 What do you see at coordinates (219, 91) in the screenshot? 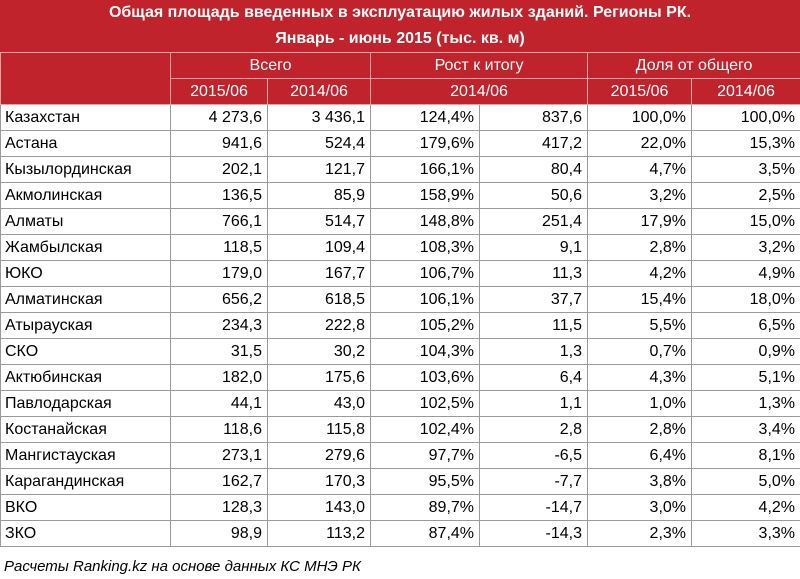
I see `header-total-2015: 2015/06` at bounding box center [219, 91].